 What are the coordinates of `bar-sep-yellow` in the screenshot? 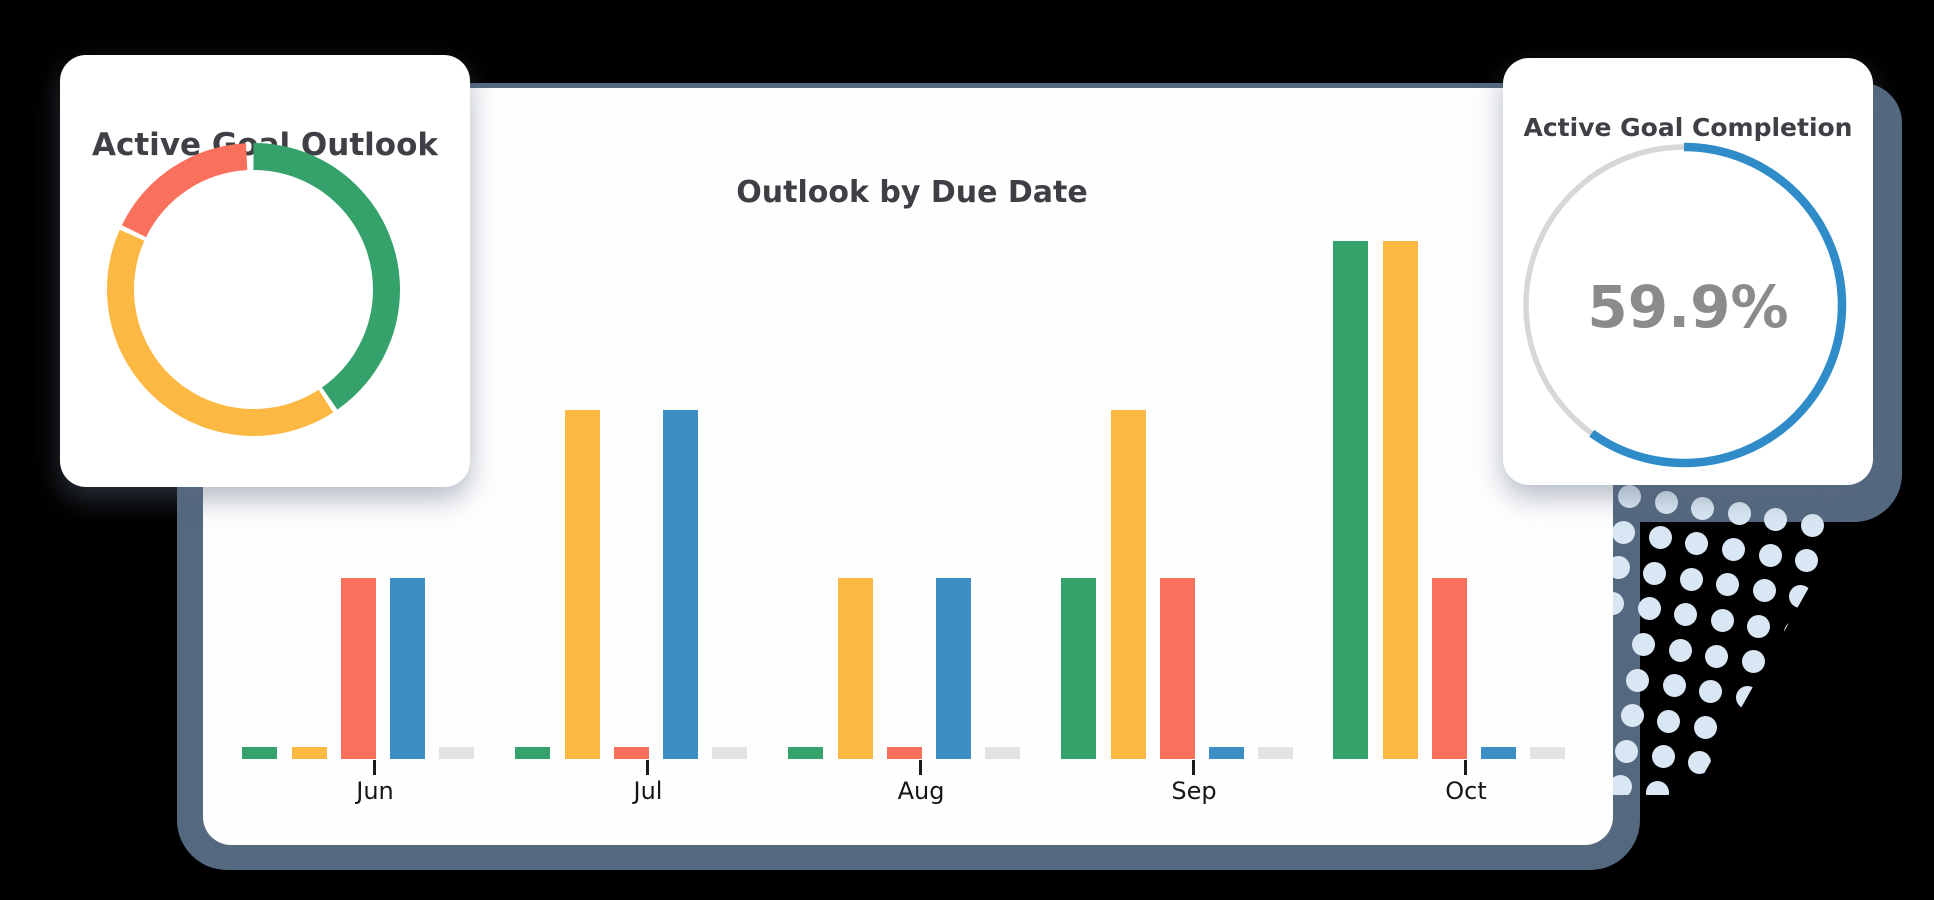 It's located at (1128, 584).